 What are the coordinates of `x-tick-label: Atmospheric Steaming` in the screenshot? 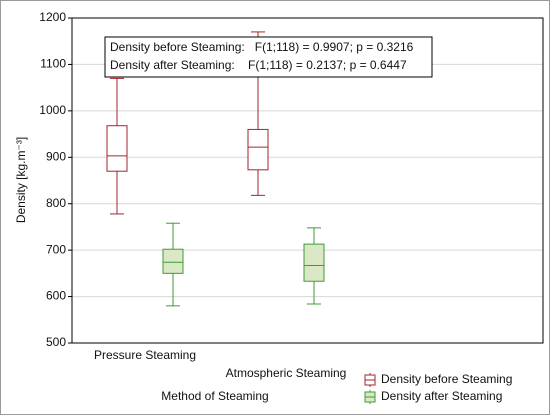 It's located at (286, 373).